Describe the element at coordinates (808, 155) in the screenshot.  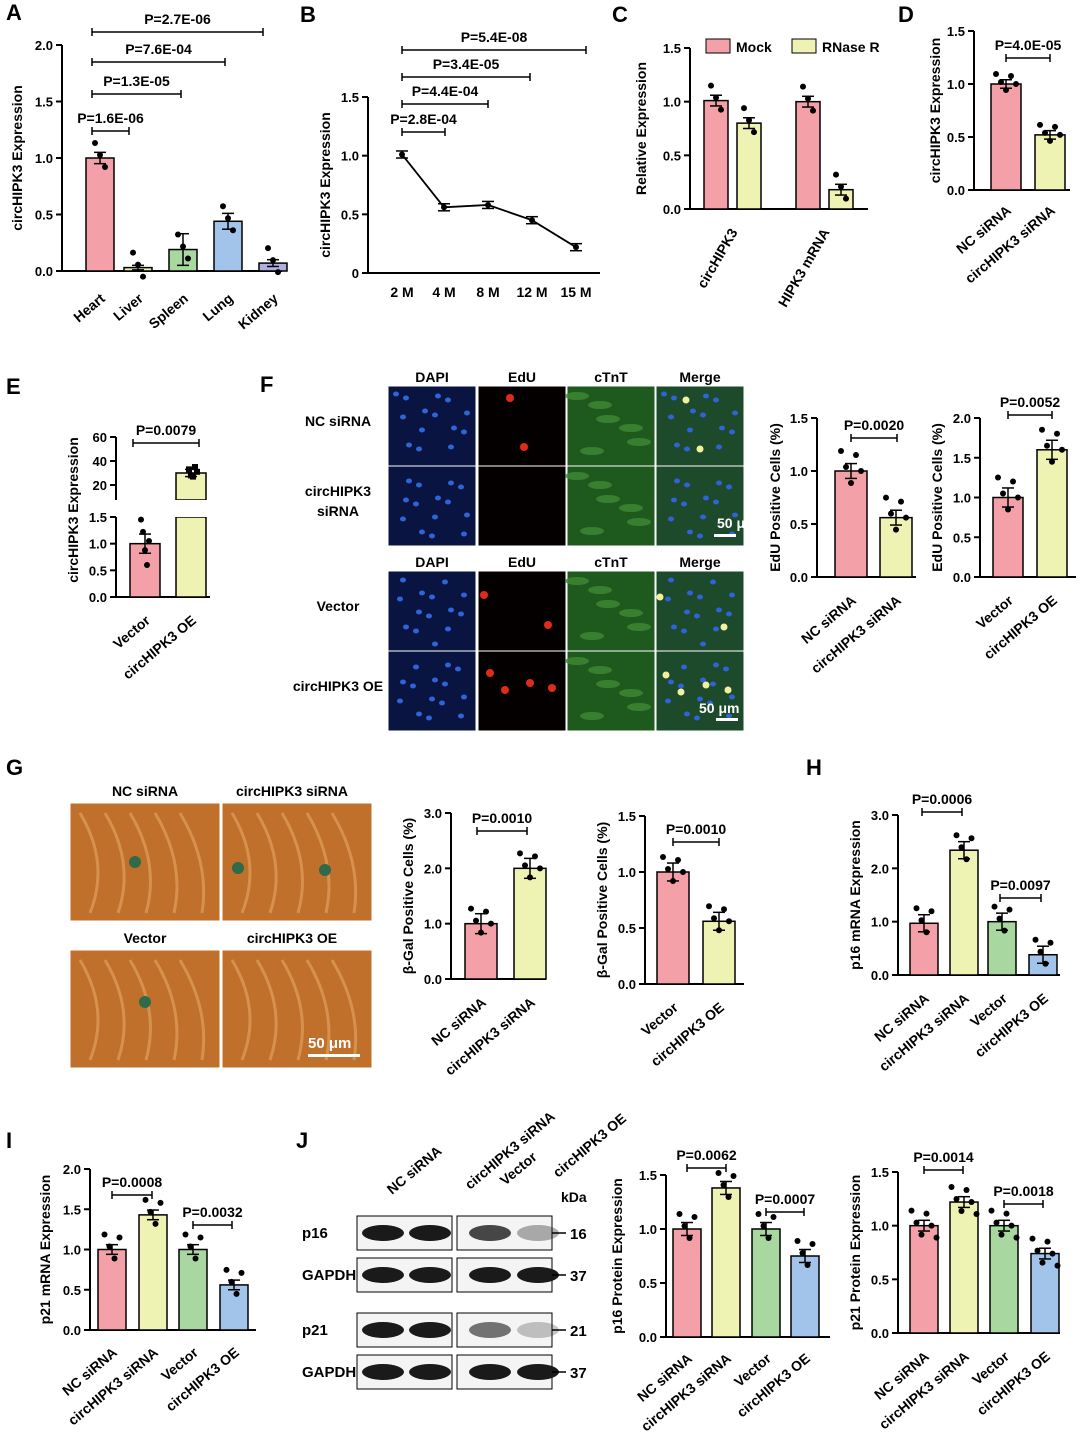
I see `bar-Mock` at that location.